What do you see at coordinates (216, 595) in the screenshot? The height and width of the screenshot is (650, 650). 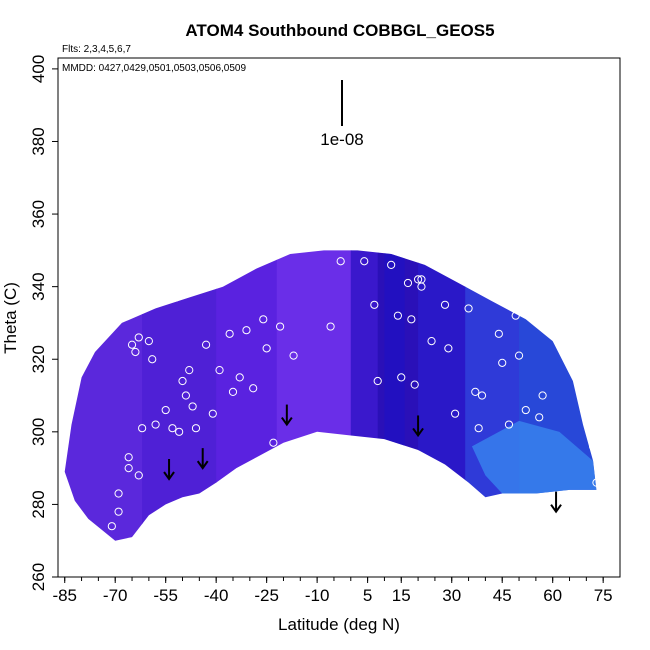 I see `x-tick-label: -40` at bounding box center [216, 595].